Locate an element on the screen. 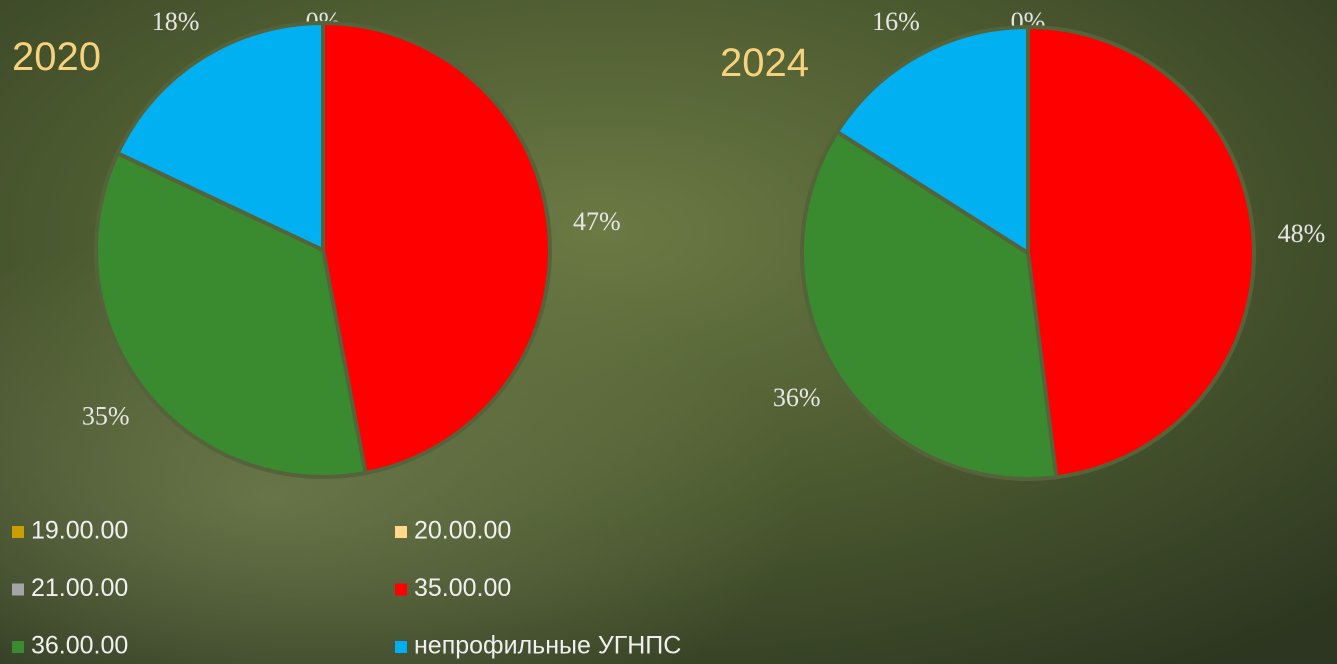 This screenshot has width=1337, height=664. chart-title: 2024 is located at coordinates (764, 63).